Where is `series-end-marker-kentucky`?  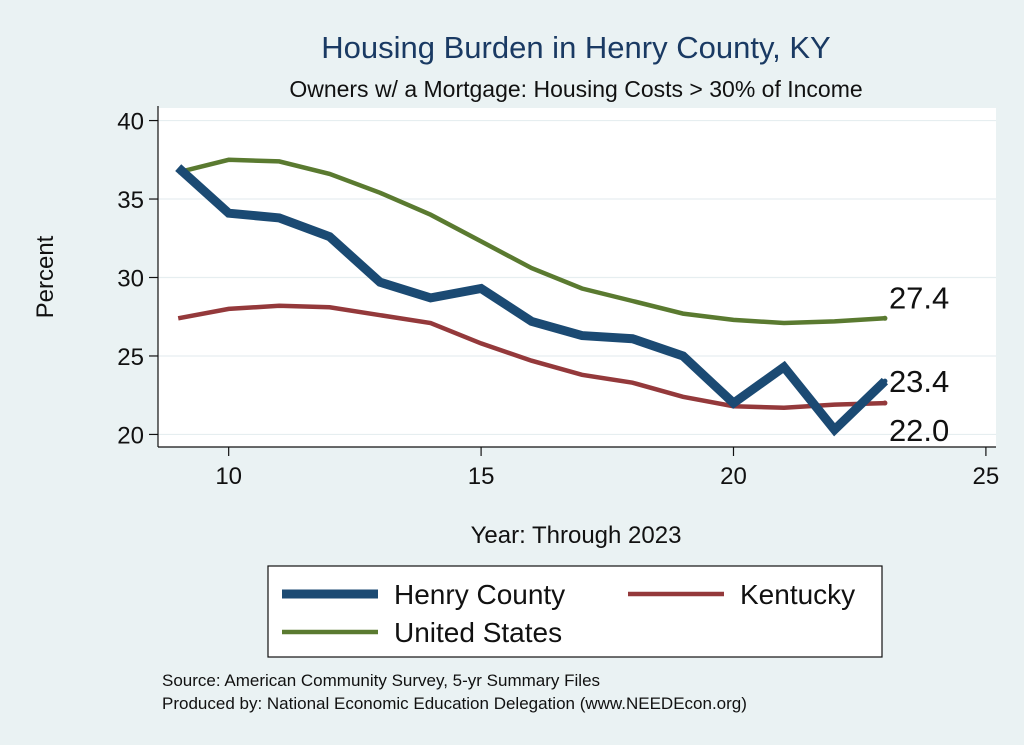 series-end-marker-kentucky is located at coordinates (885, 403).